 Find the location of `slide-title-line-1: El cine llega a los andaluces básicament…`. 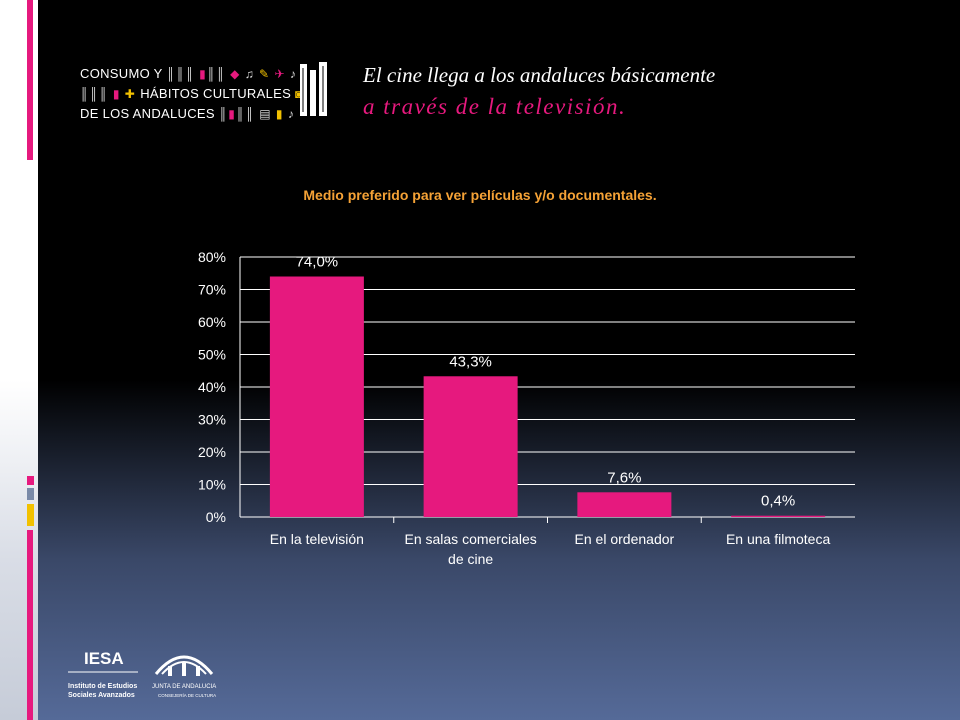

slide-title-line-1: El cine llega a los andaluces básicament… is located at coordinates (539, 75).